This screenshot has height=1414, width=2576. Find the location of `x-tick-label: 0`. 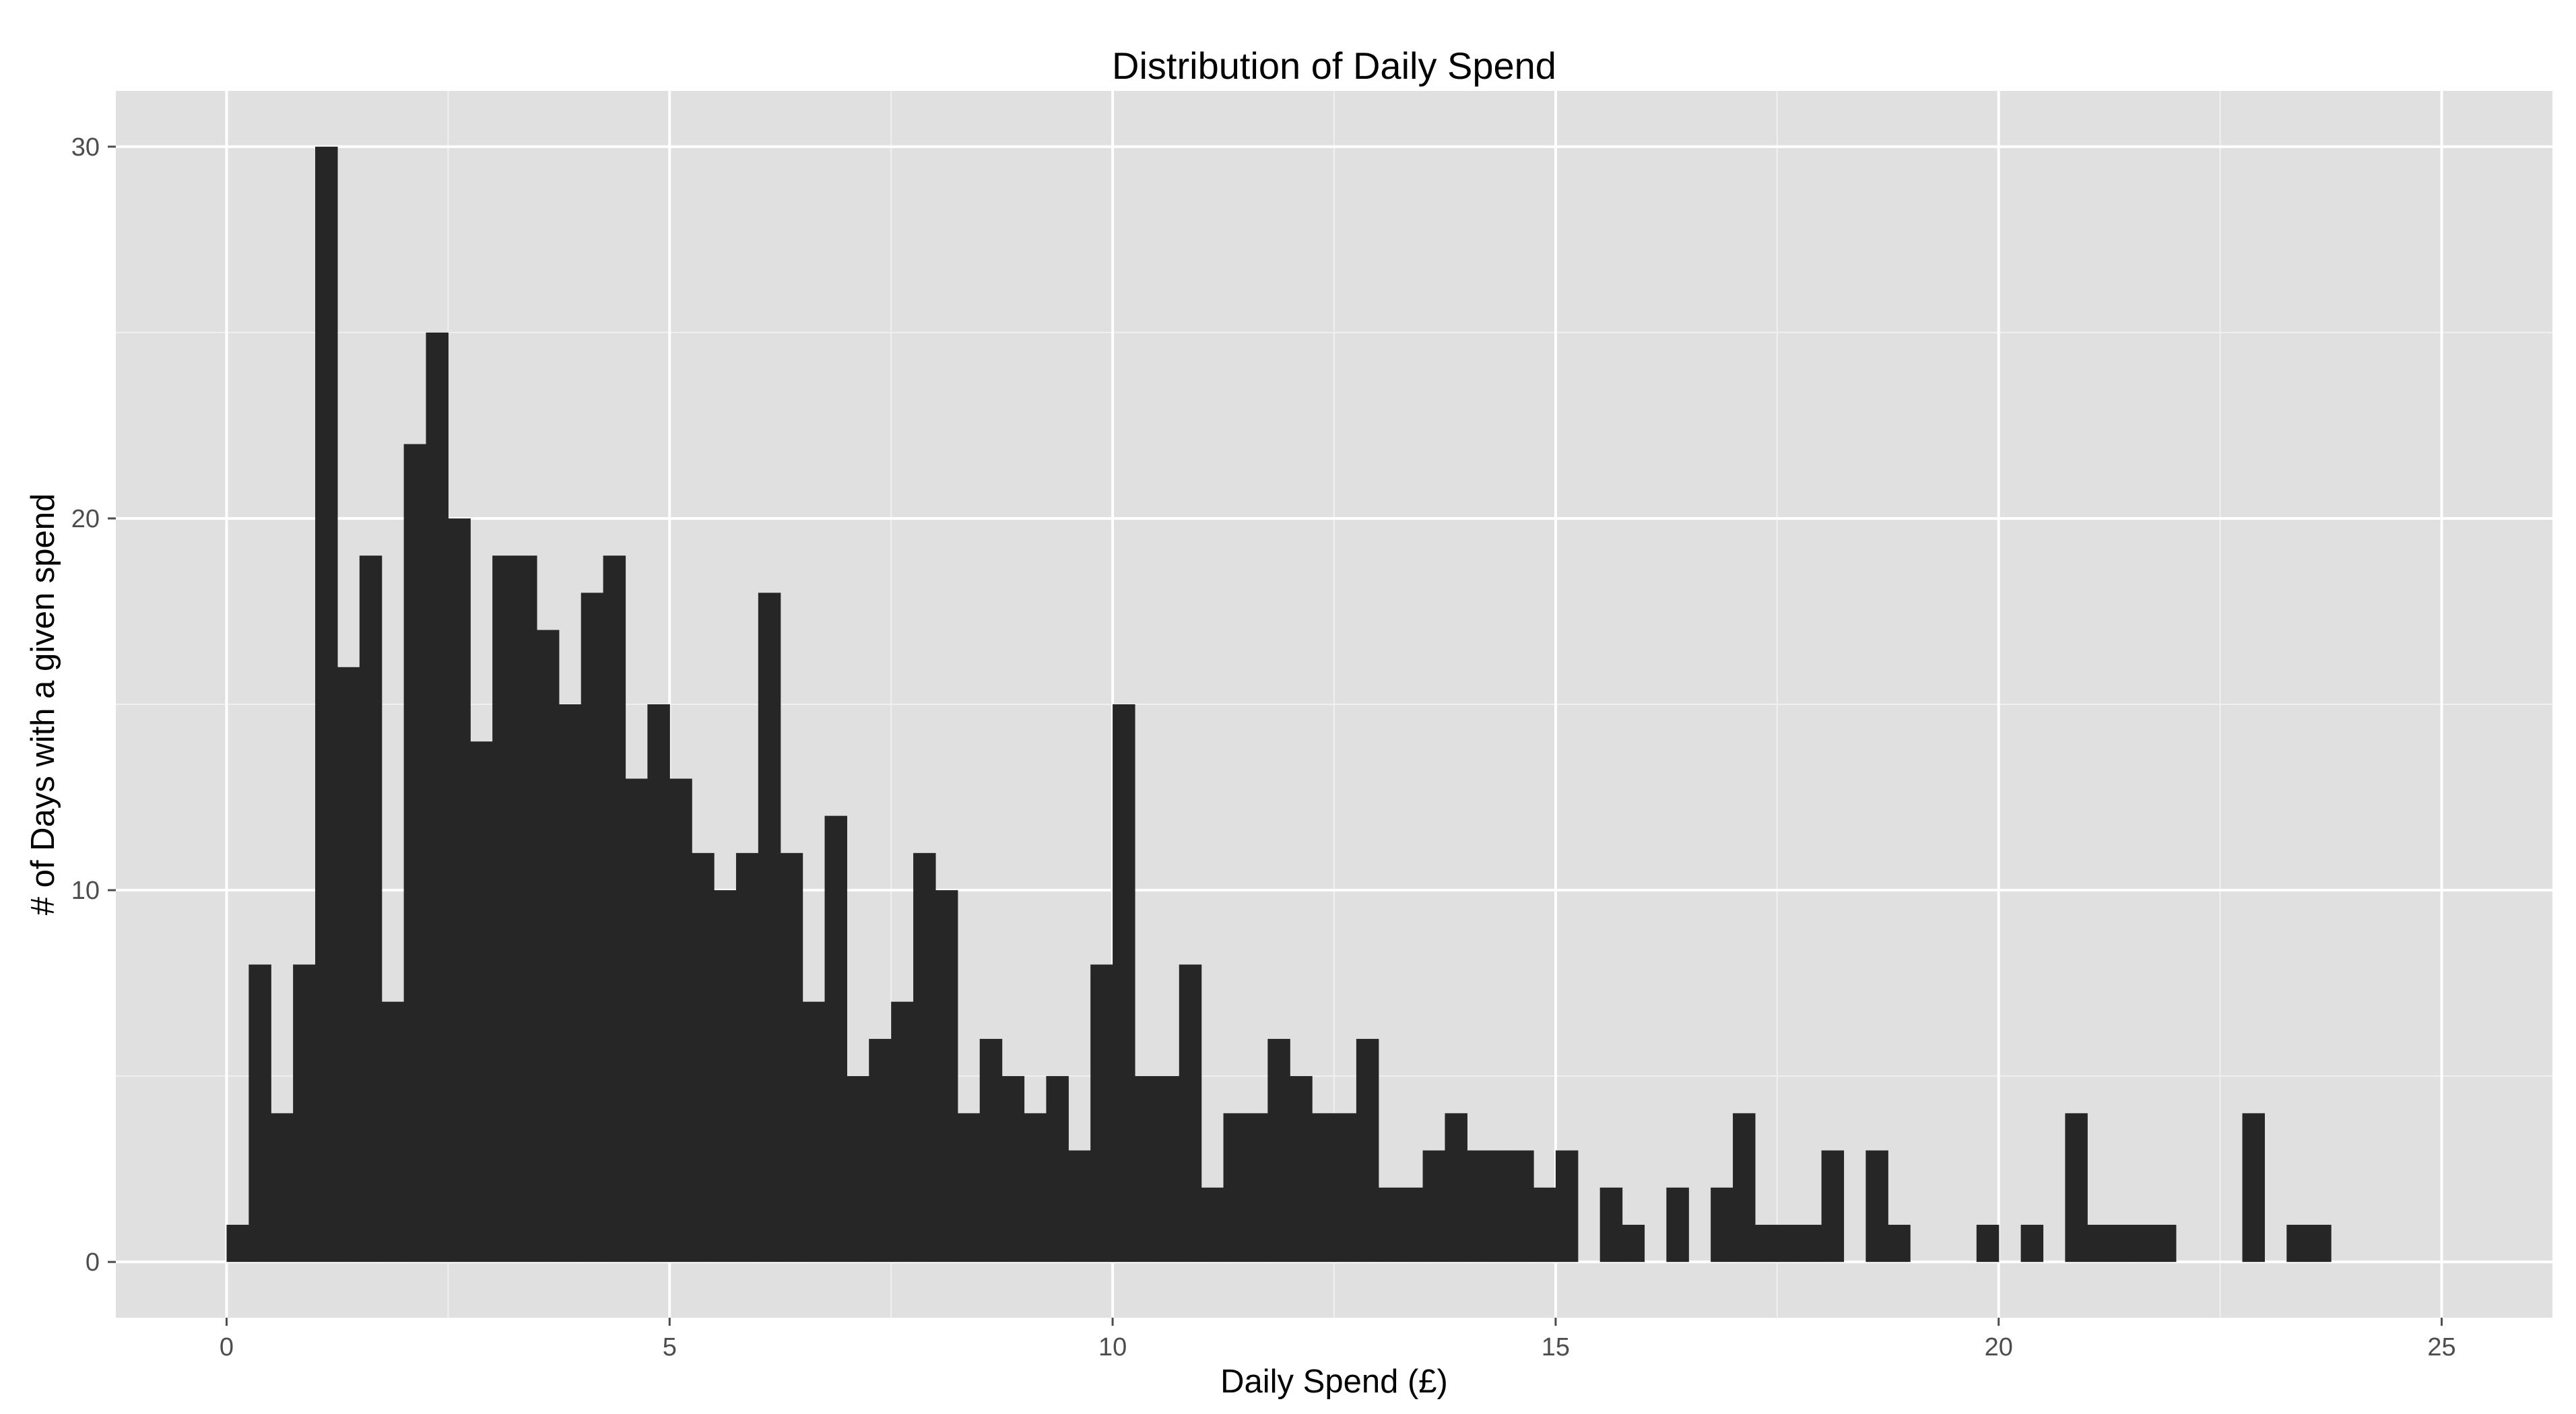

x-tick-label: 0 is located at coordinates (227, 1347).